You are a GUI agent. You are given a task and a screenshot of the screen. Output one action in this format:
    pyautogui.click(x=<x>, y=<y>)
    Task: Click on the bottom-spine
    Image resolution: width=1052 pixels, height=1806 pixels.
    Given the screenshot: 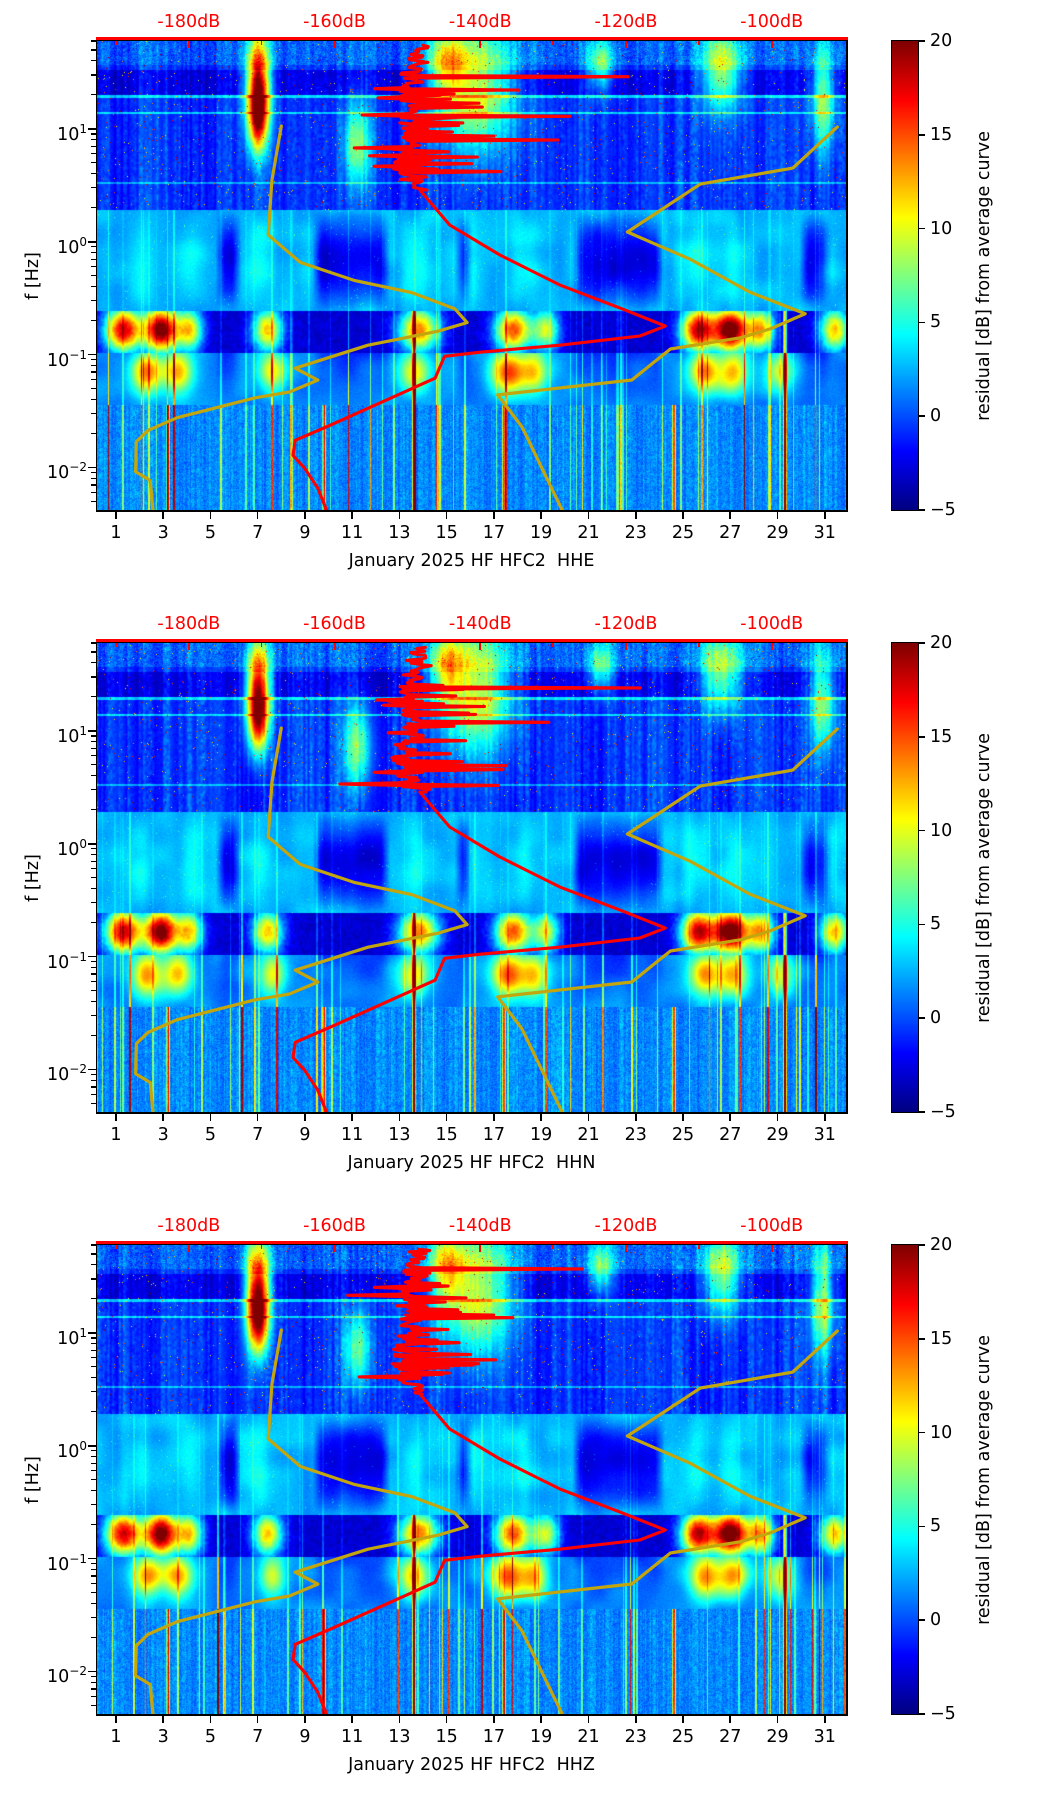 What is the action you would take?
    pyautogui.click(x=471, y=1715)
    